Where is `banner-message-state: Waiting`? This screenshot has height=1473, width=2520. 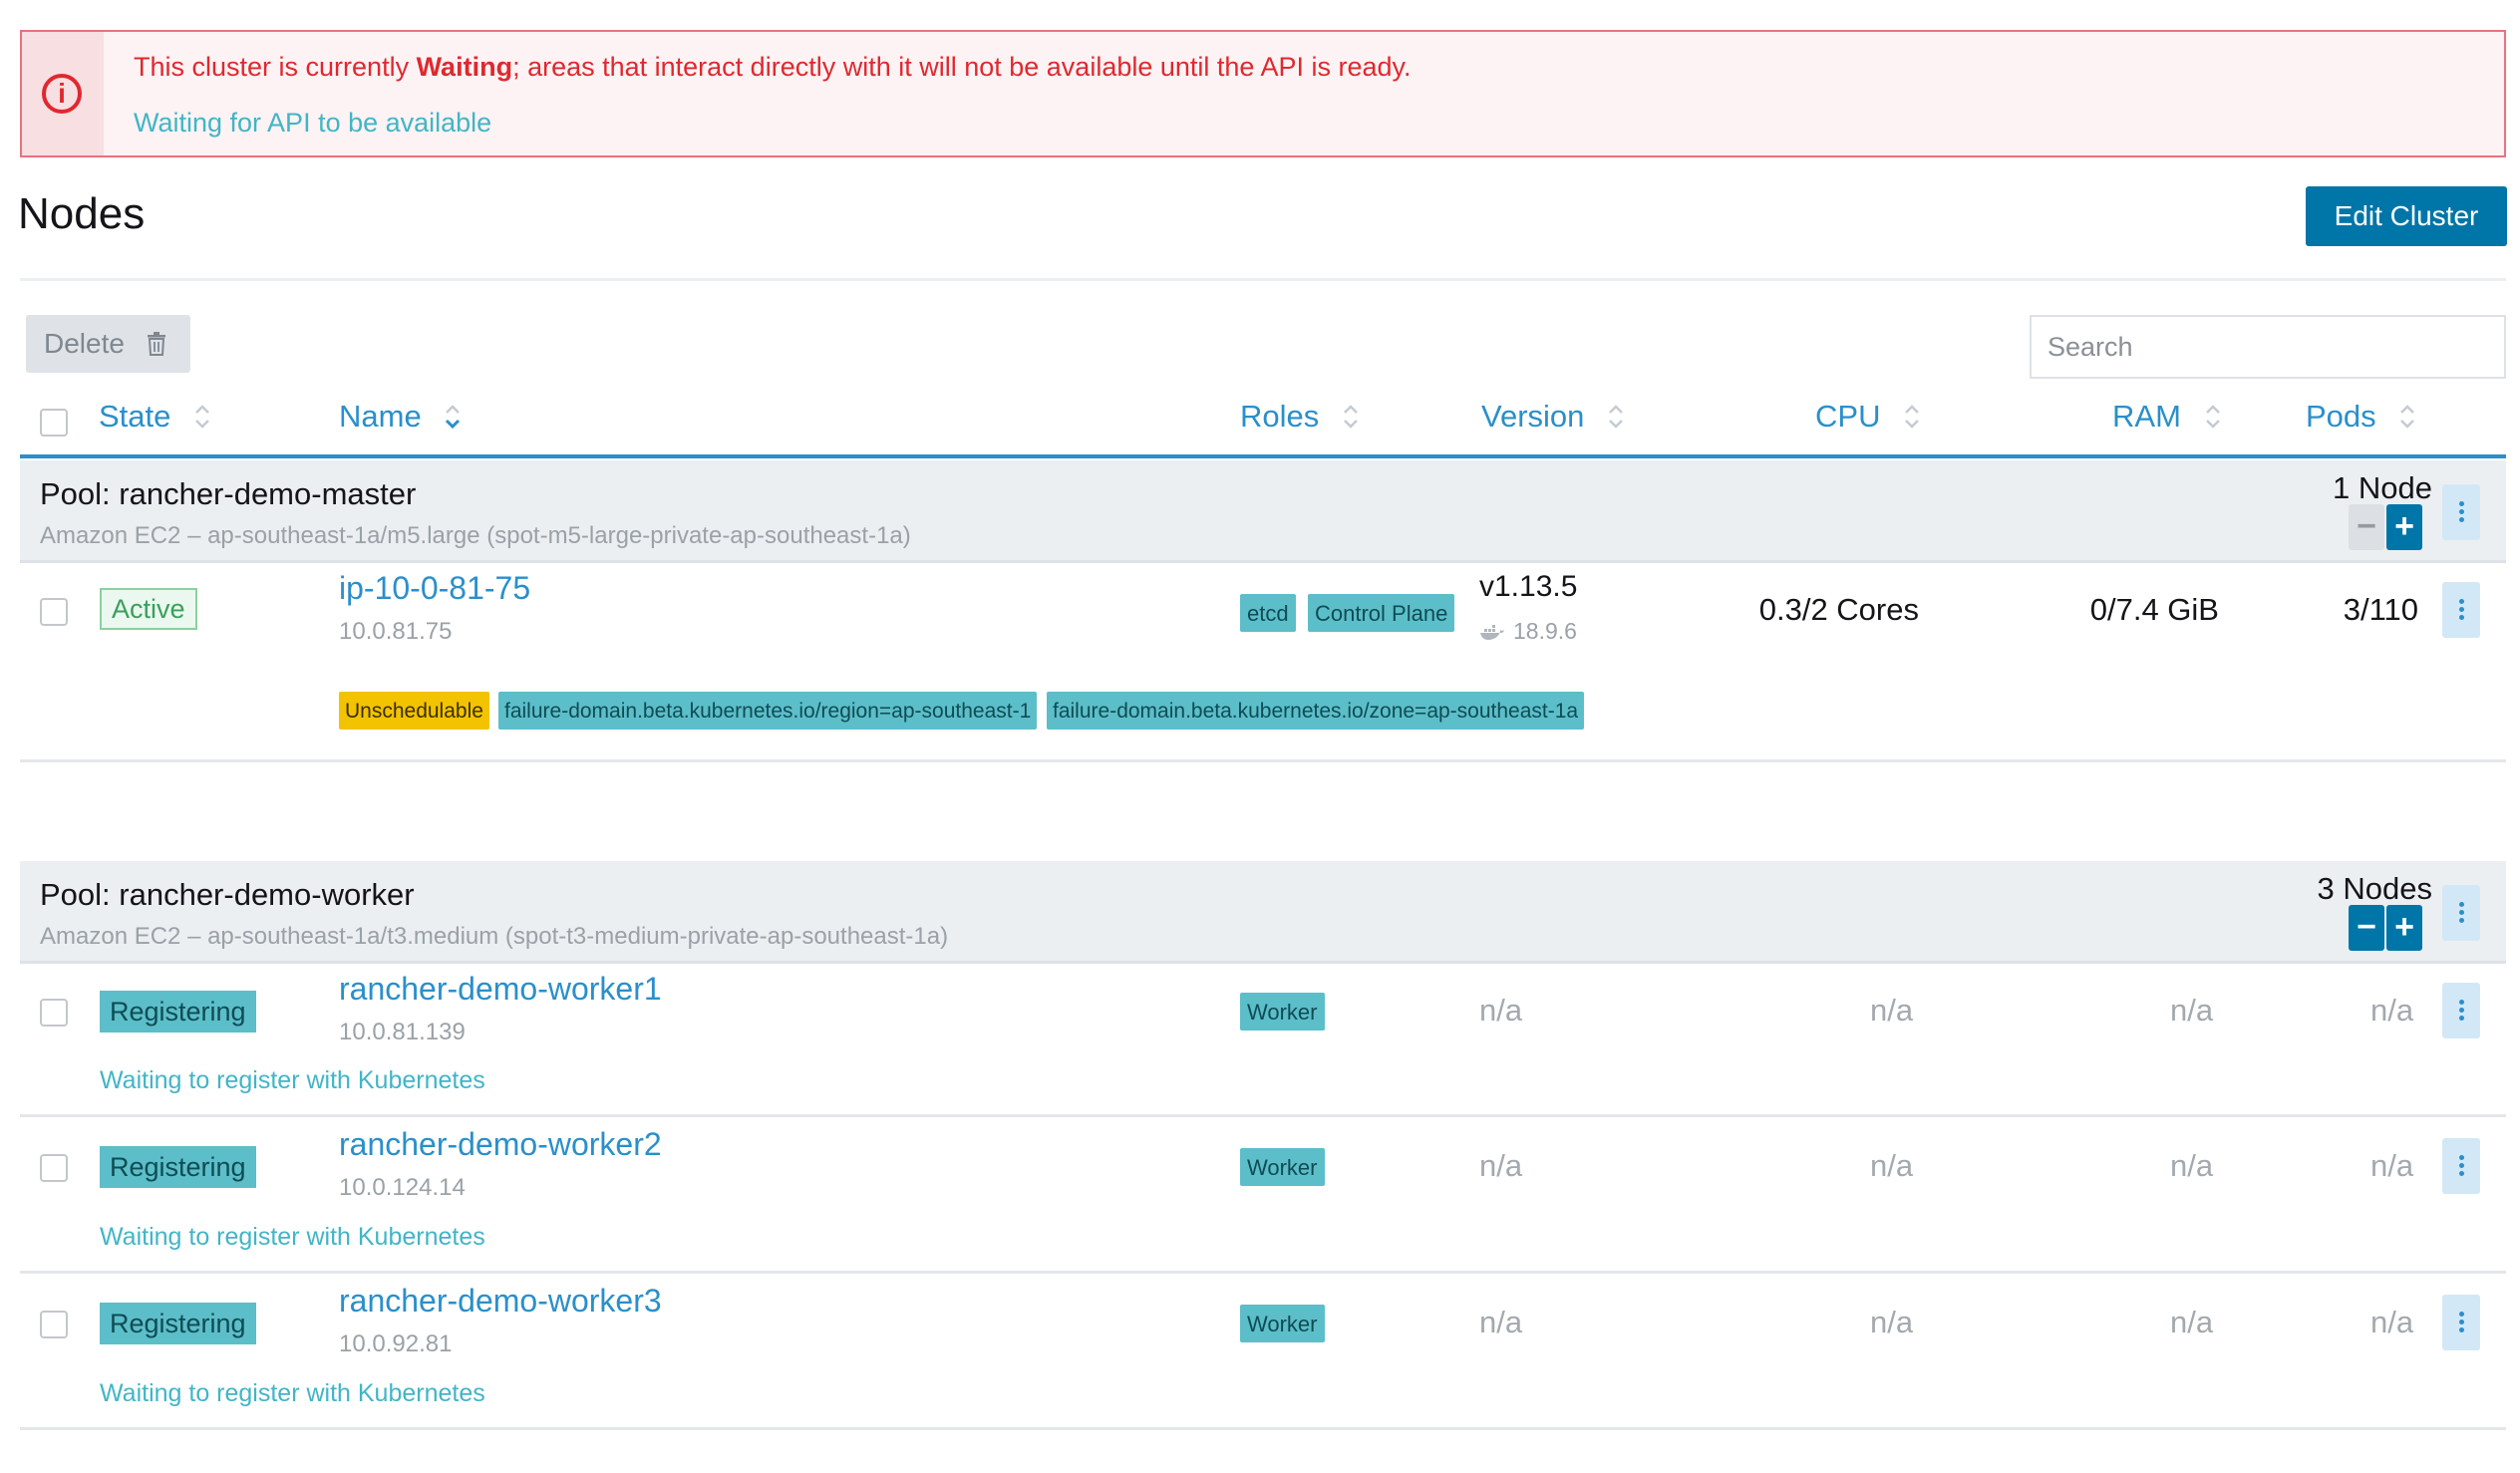
banner-message-state: Waiting is located at coordinates (464, 67).